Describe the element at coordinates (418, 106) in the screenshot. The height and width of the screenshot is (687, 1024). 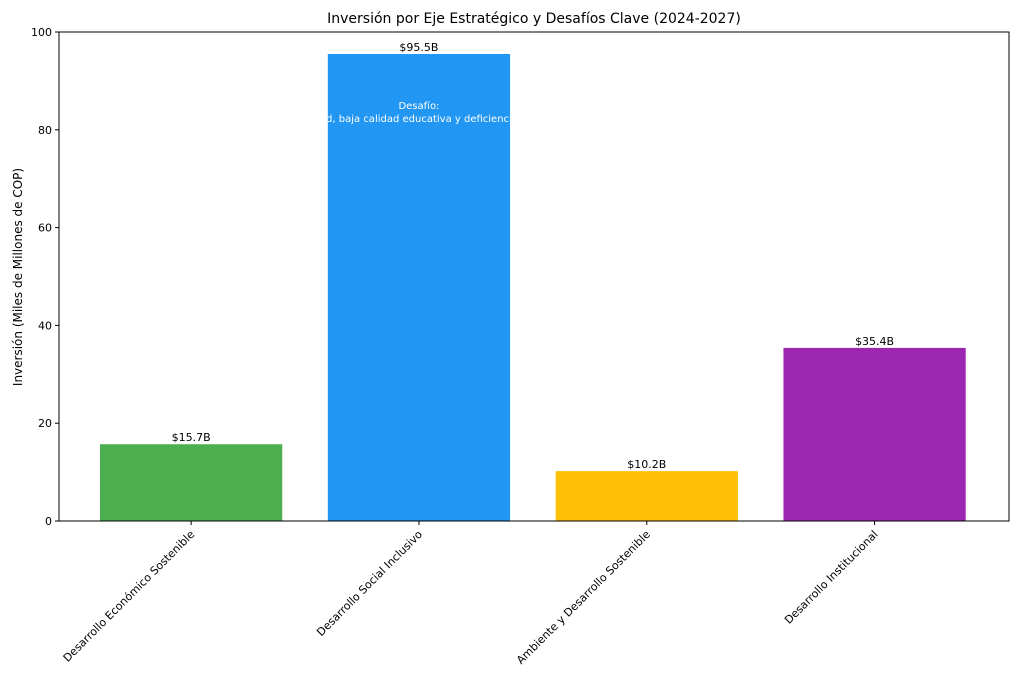
I see `annotation-title: Desafío:` at that location.